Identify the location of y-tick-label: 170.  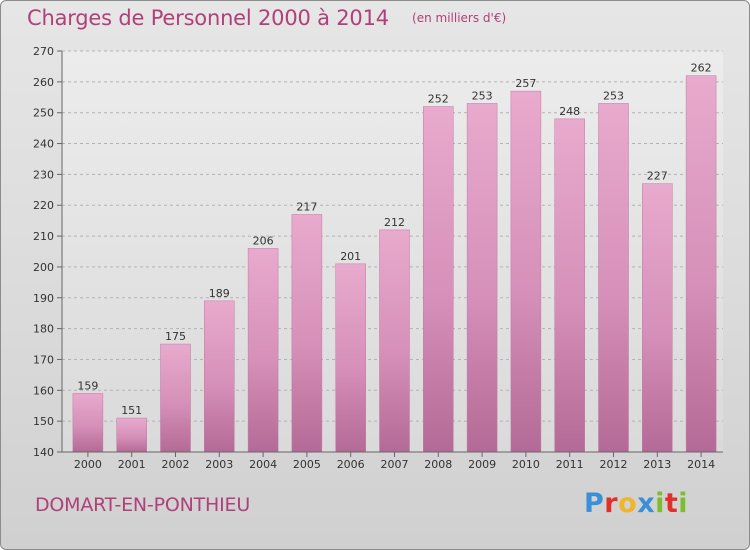
(43, 359).